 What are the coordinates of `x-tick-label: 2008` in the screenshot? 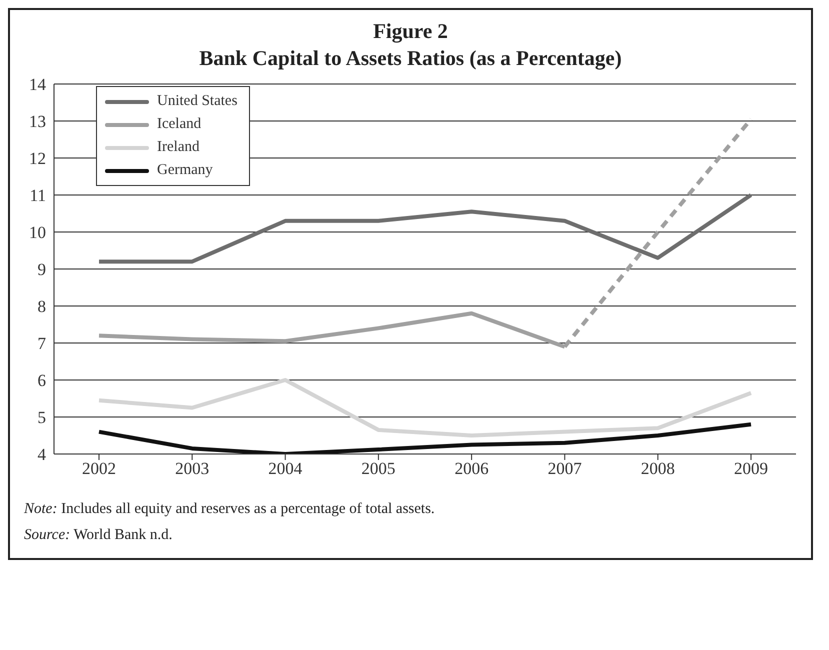 It's located at (657, 468).